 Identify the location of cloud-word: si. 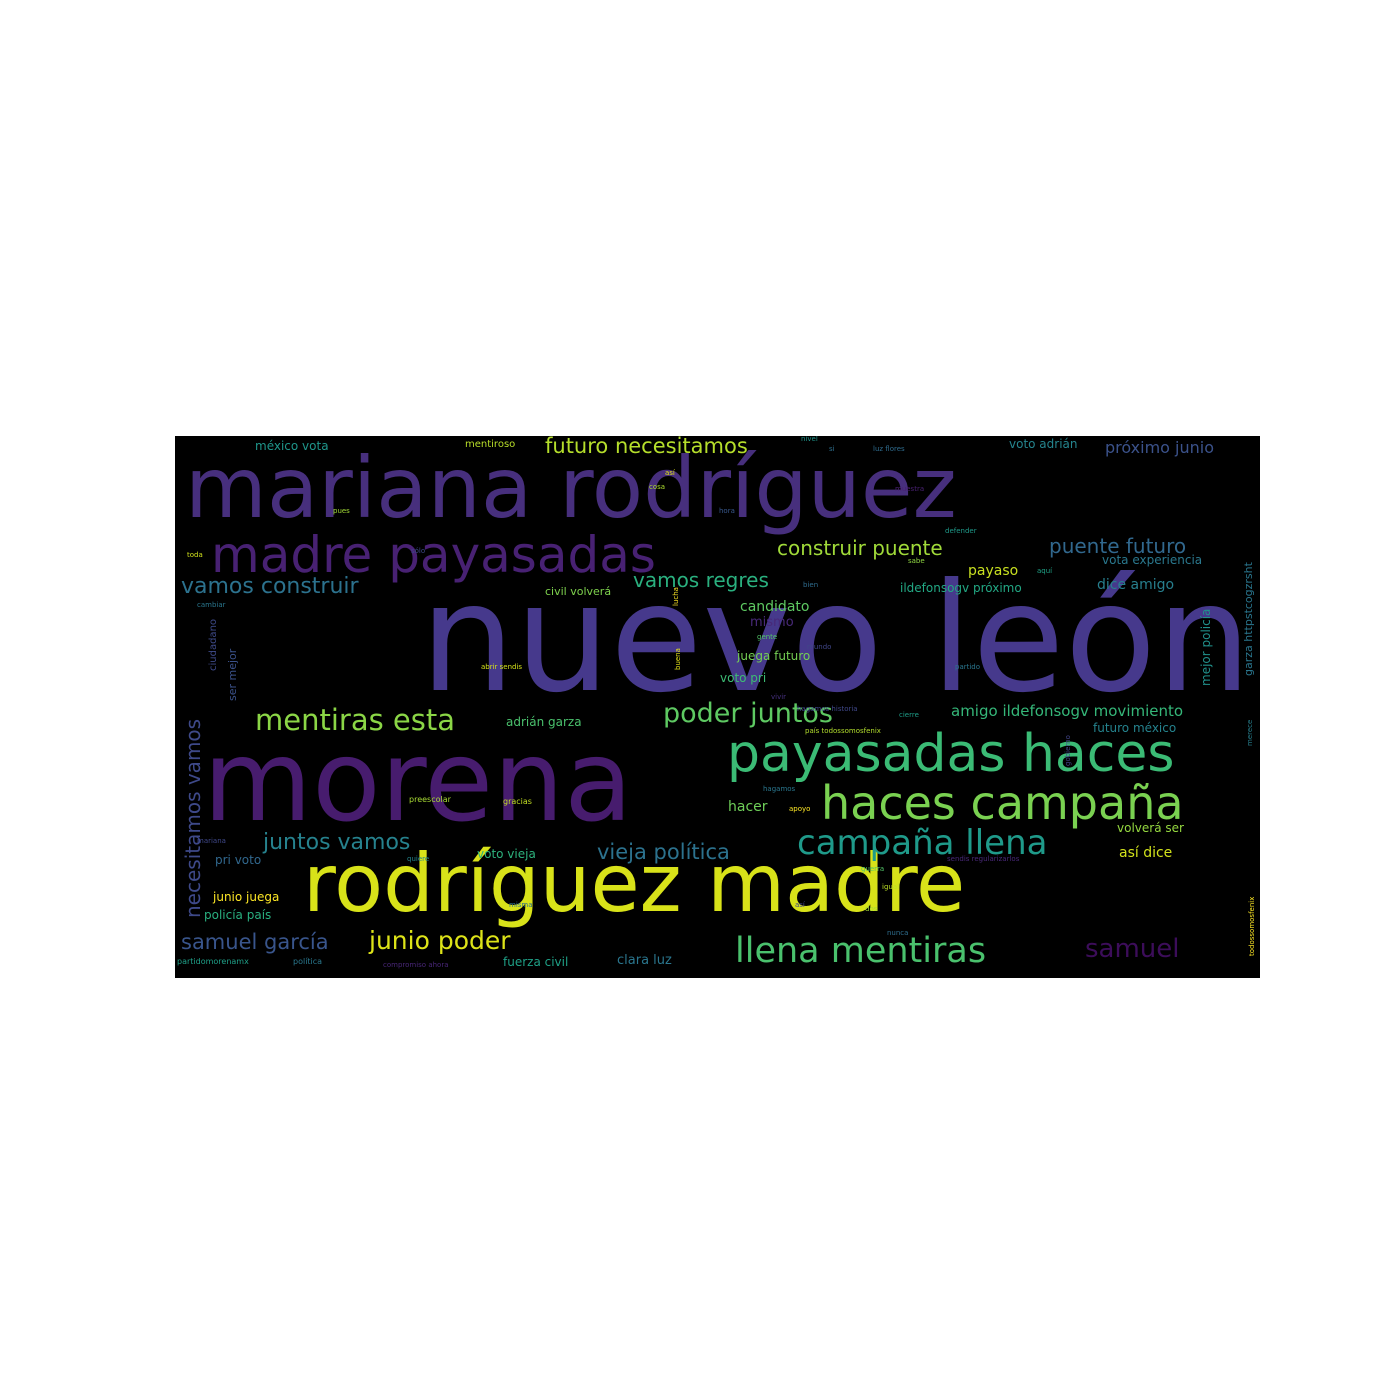
(832, 449).